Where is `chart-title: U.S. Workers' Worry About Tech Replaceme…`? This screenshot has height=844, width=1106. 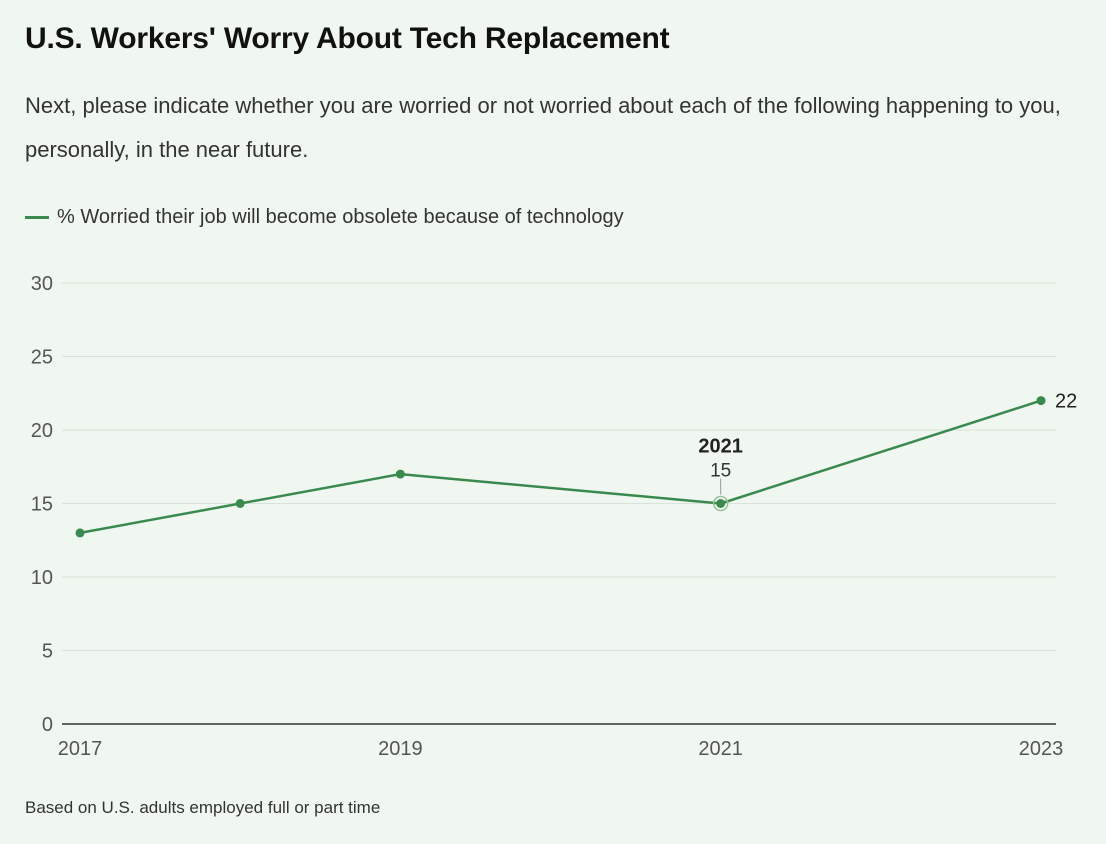
chart-title: U.S. Workers' Worry About Tech Replaceme… is located at coordinates (347, 38).